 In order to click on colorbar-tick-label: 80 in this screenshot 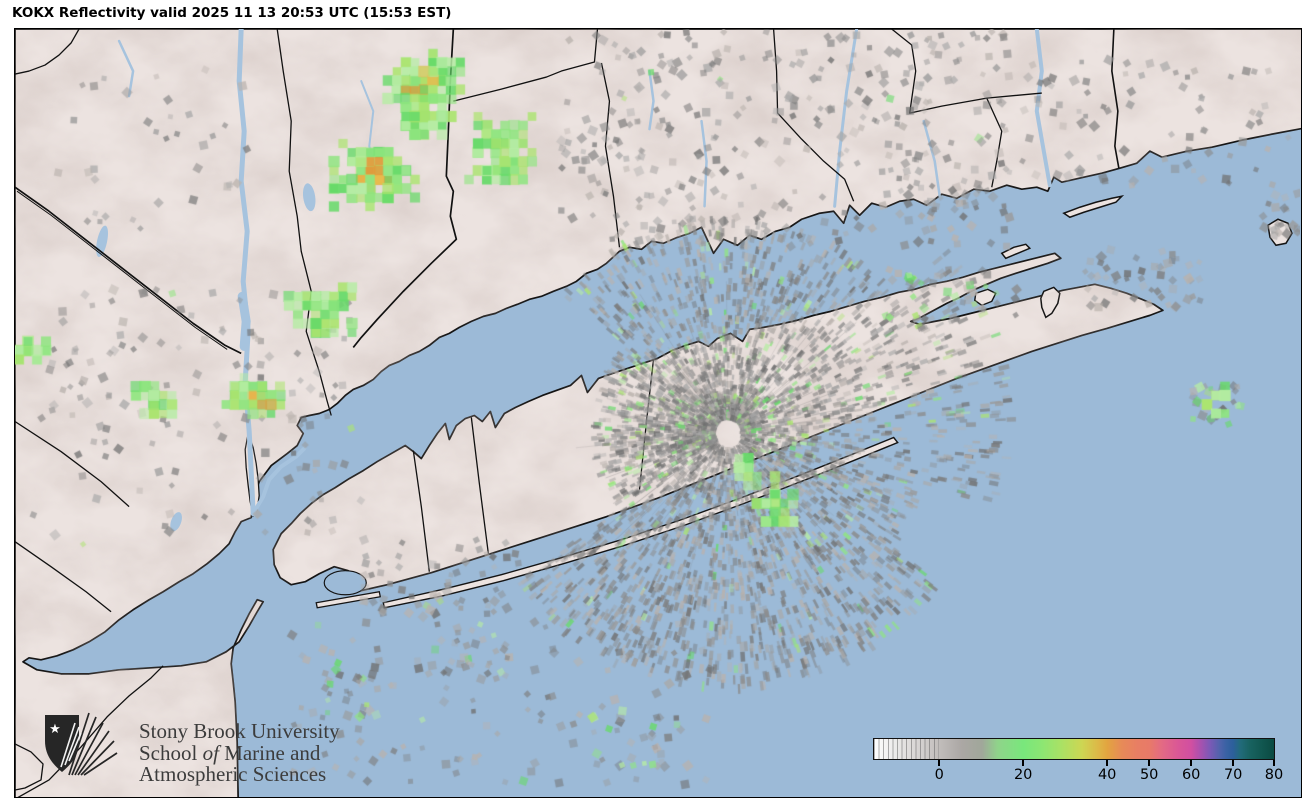, I will do `click(1274, 775)`.